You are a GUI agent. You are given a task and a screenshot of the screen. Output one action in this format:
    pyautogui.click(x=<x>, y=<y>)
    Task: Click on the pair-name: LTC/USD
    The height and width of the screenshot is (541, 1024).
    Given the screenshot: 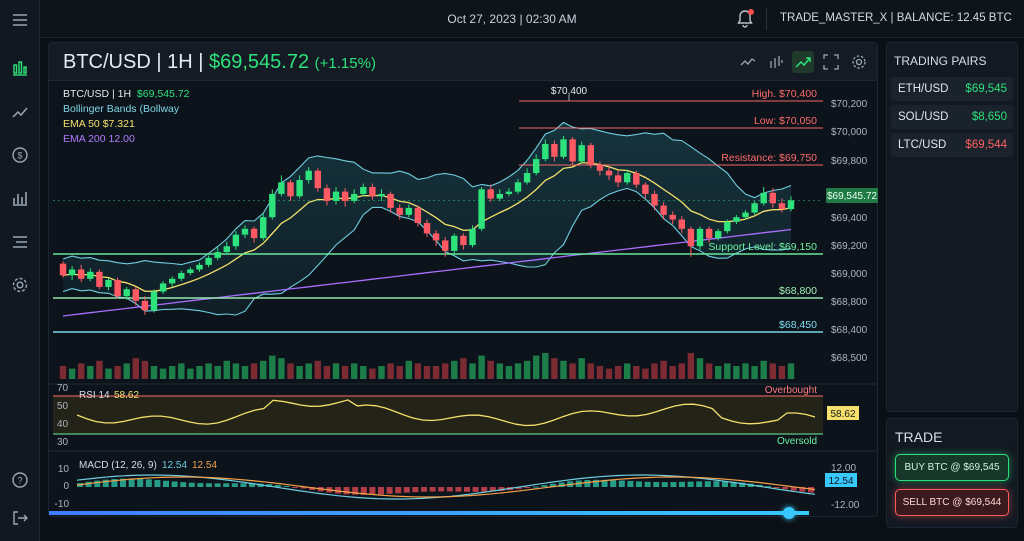 What is the action you would take?
    pyautogui.click(x=922, y=145)
    